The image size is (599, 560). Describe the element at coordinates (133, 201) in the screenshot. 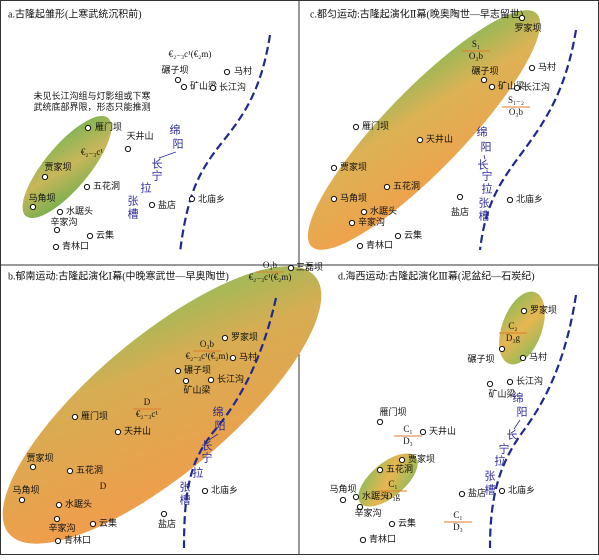

I see `trough-label: 张` at that location.